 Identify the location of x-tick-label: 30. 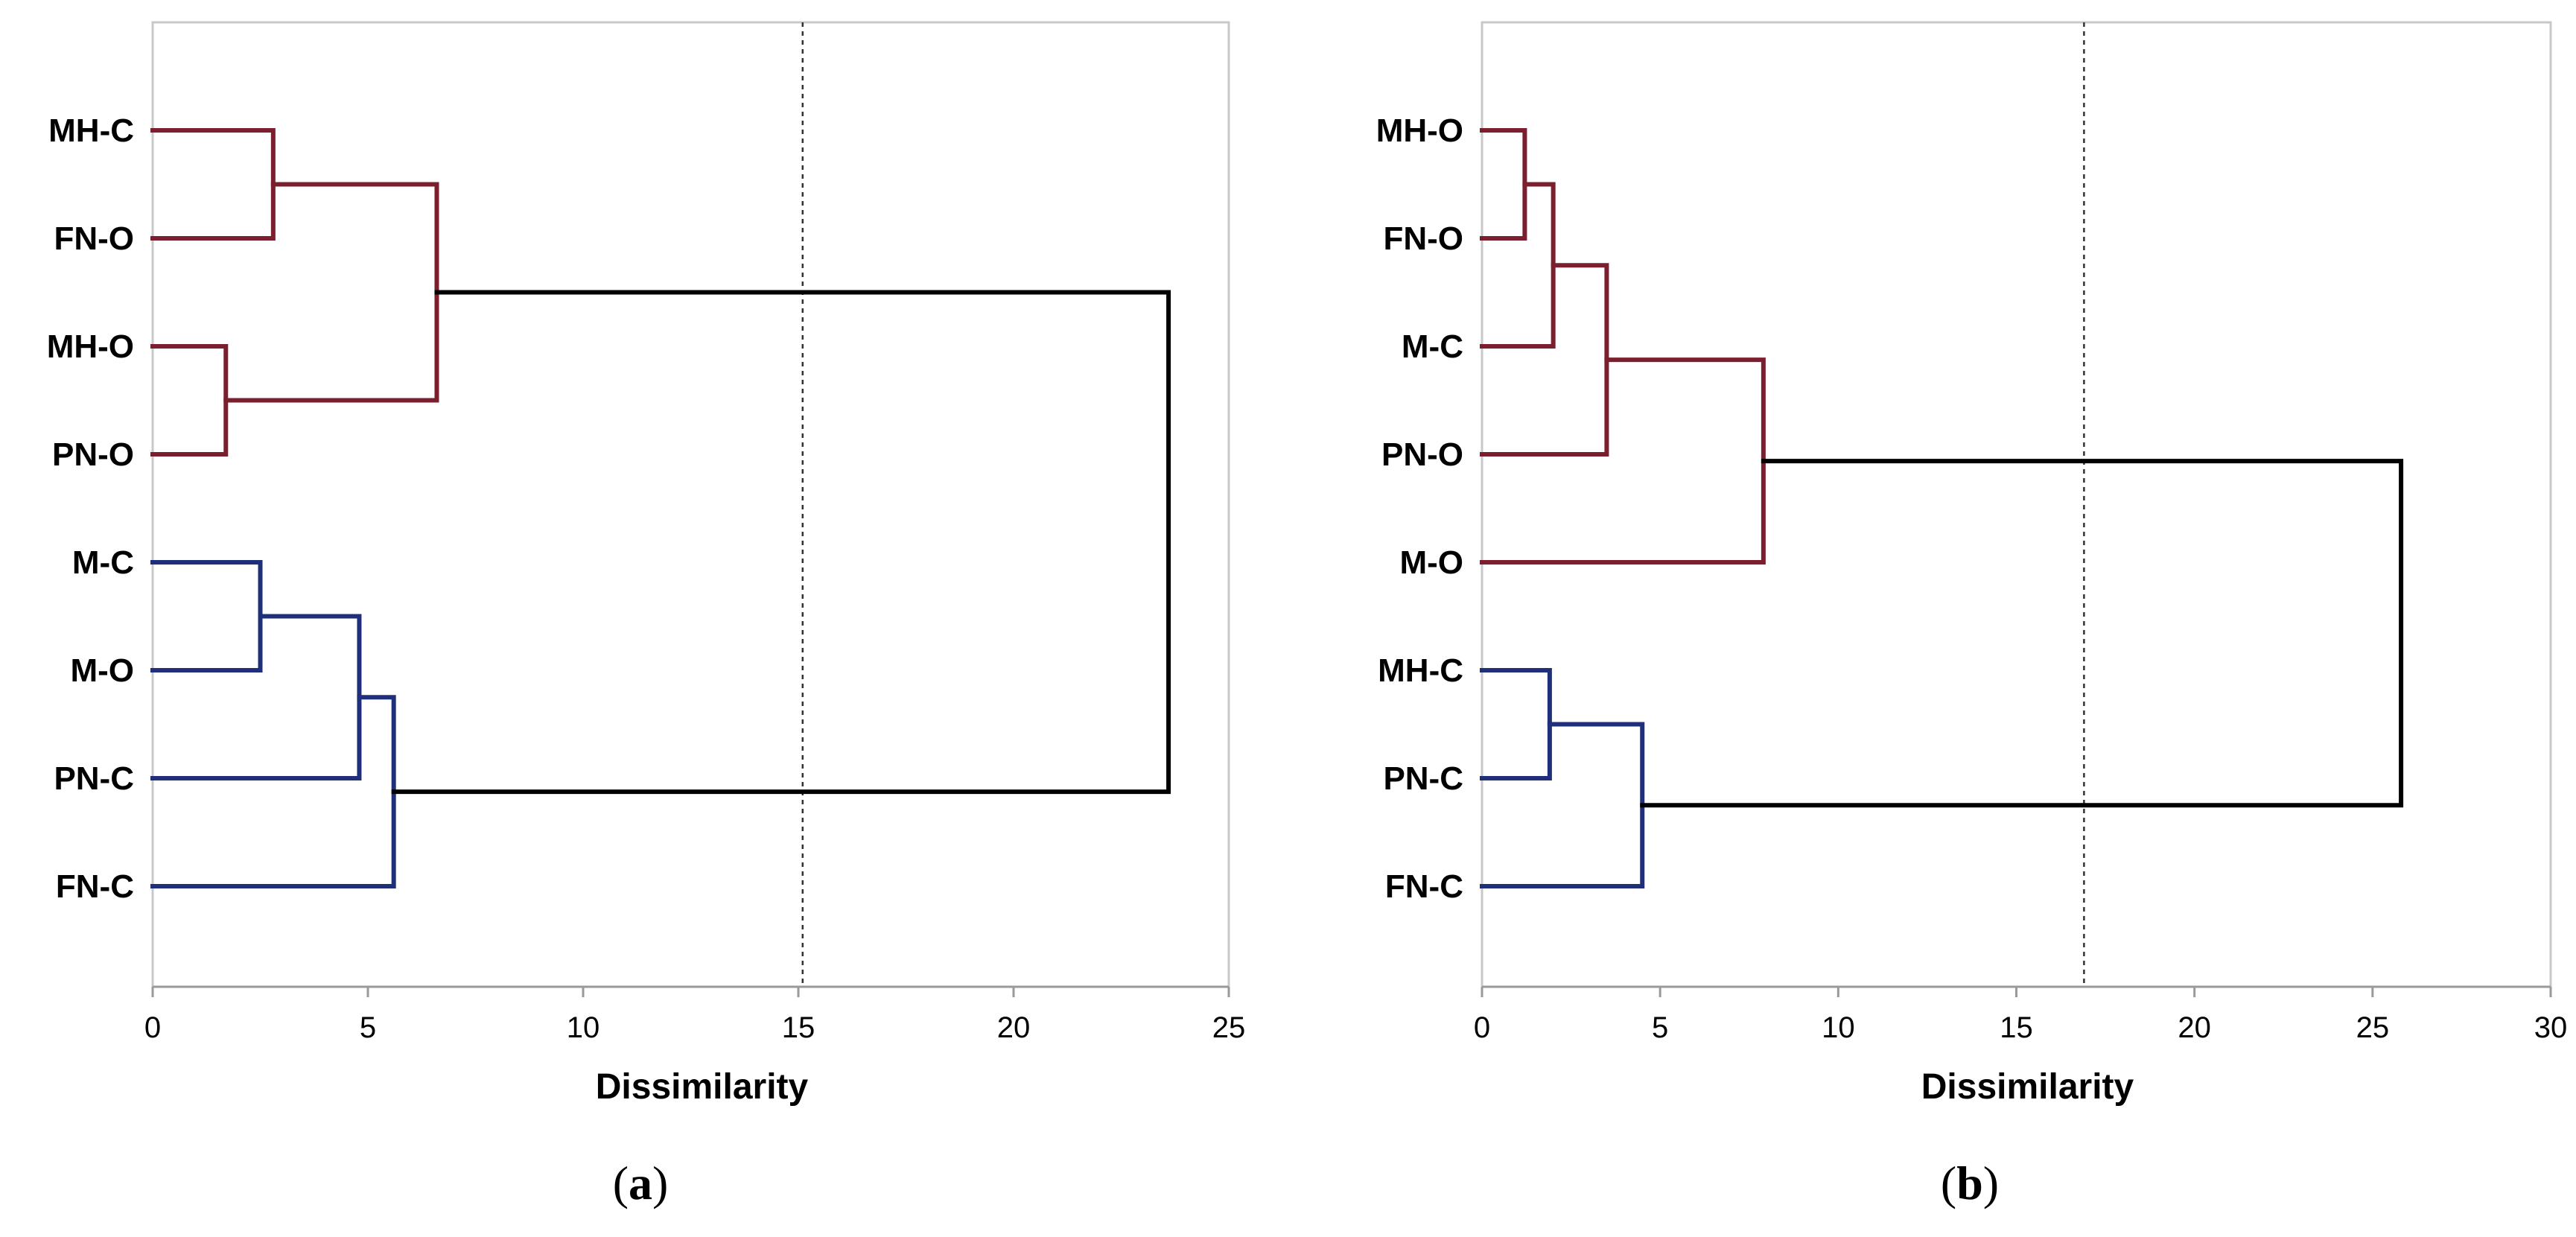
(2551, 1027).